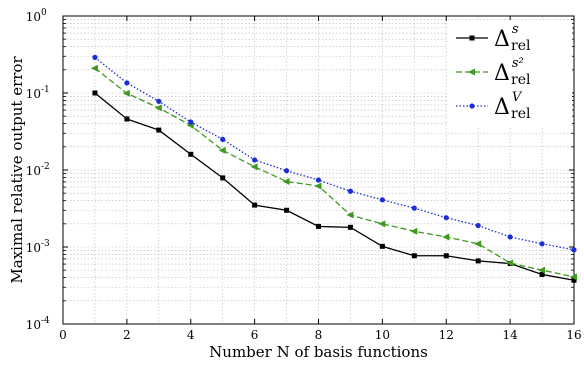  I want to click on x-tick-label: 16, so click(573, 335).